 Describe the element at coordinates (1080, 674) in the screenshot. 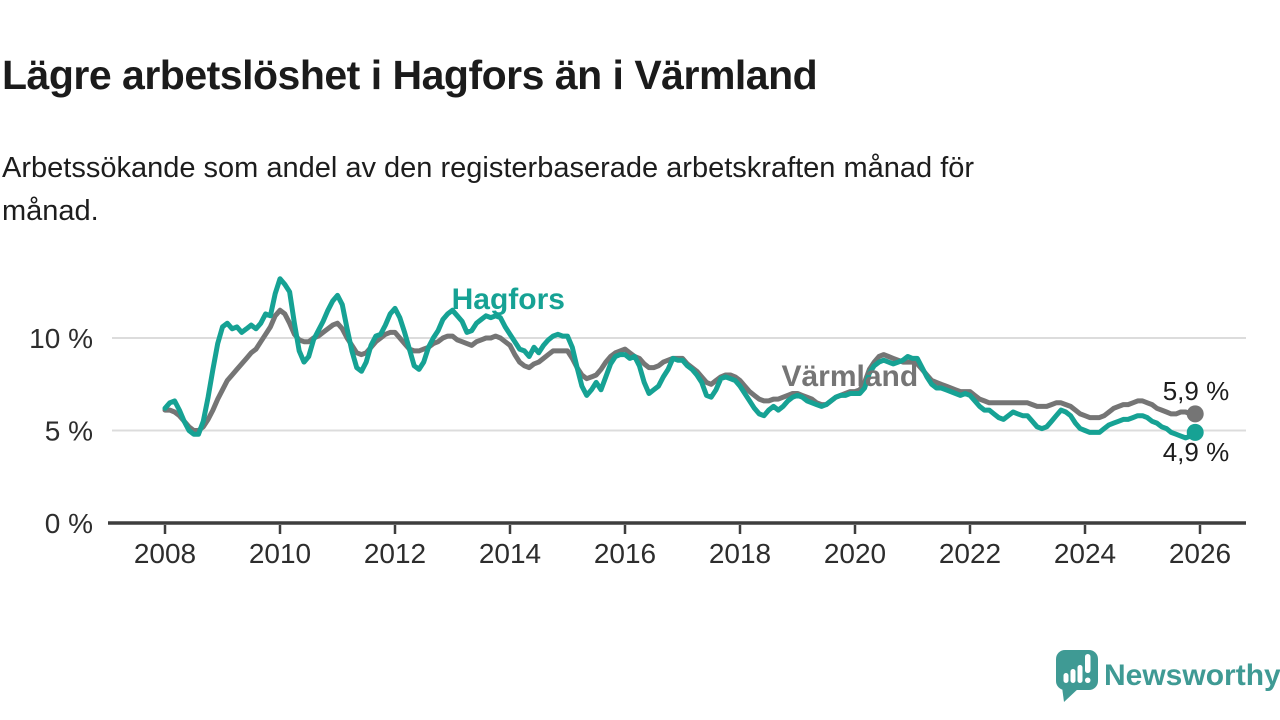

I see `logo-bar-tall` at that location.